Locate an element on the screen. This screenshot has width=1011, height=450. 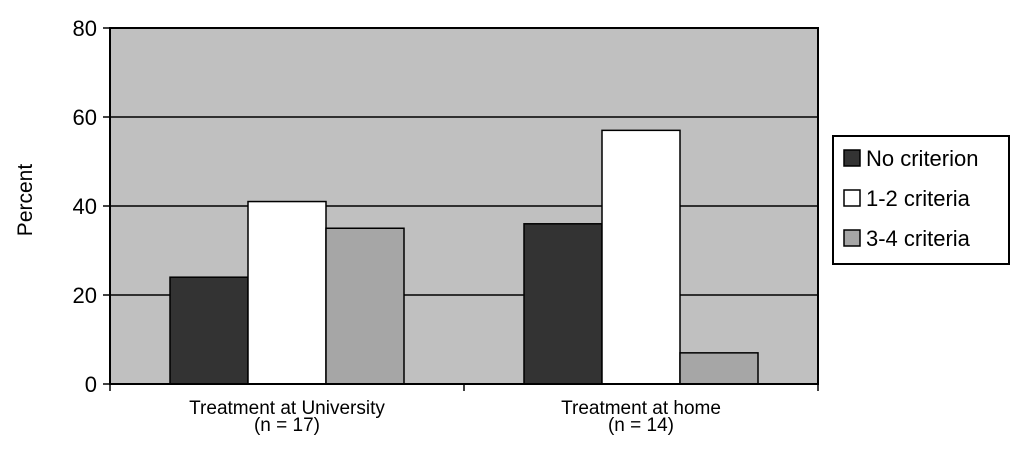
legend-box is located at coordinates (921, 200).